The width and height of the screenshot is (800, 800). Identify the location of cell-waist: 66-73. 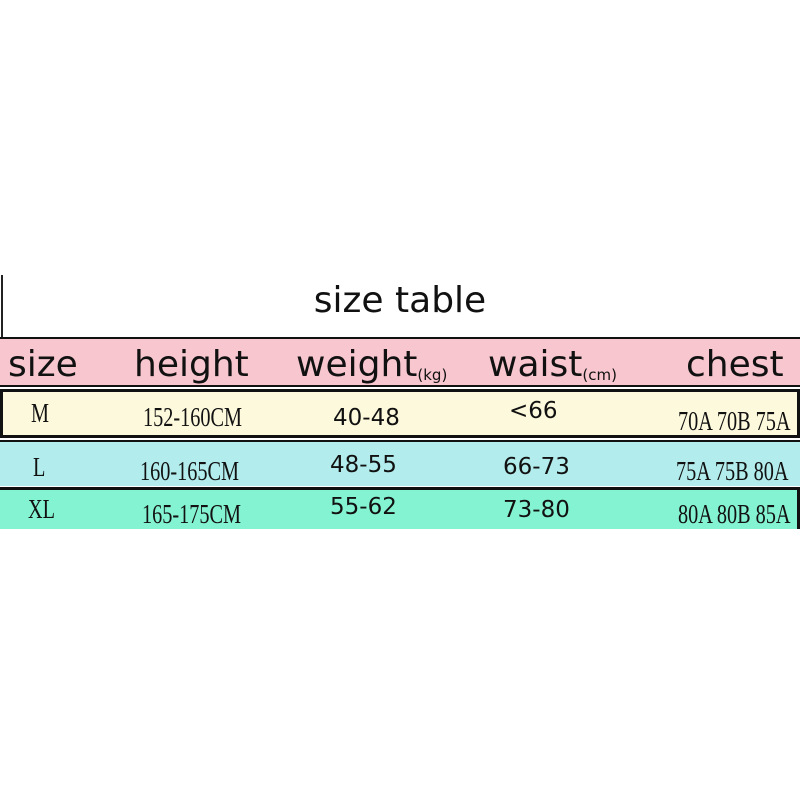
(536, 467).